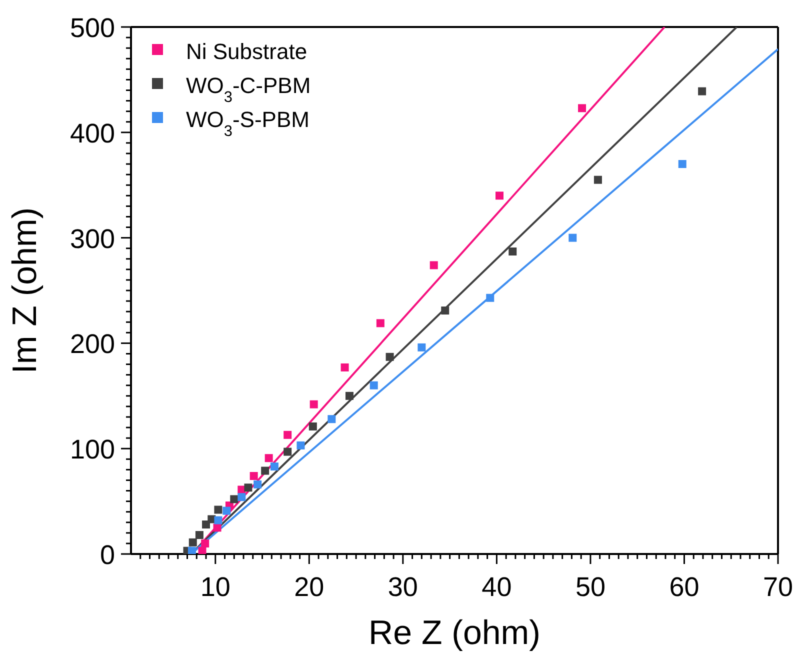 Image resolution: width=800 pixels, height=662 pixels. I want to click on y-tick-label: 300, so click(92, 239).